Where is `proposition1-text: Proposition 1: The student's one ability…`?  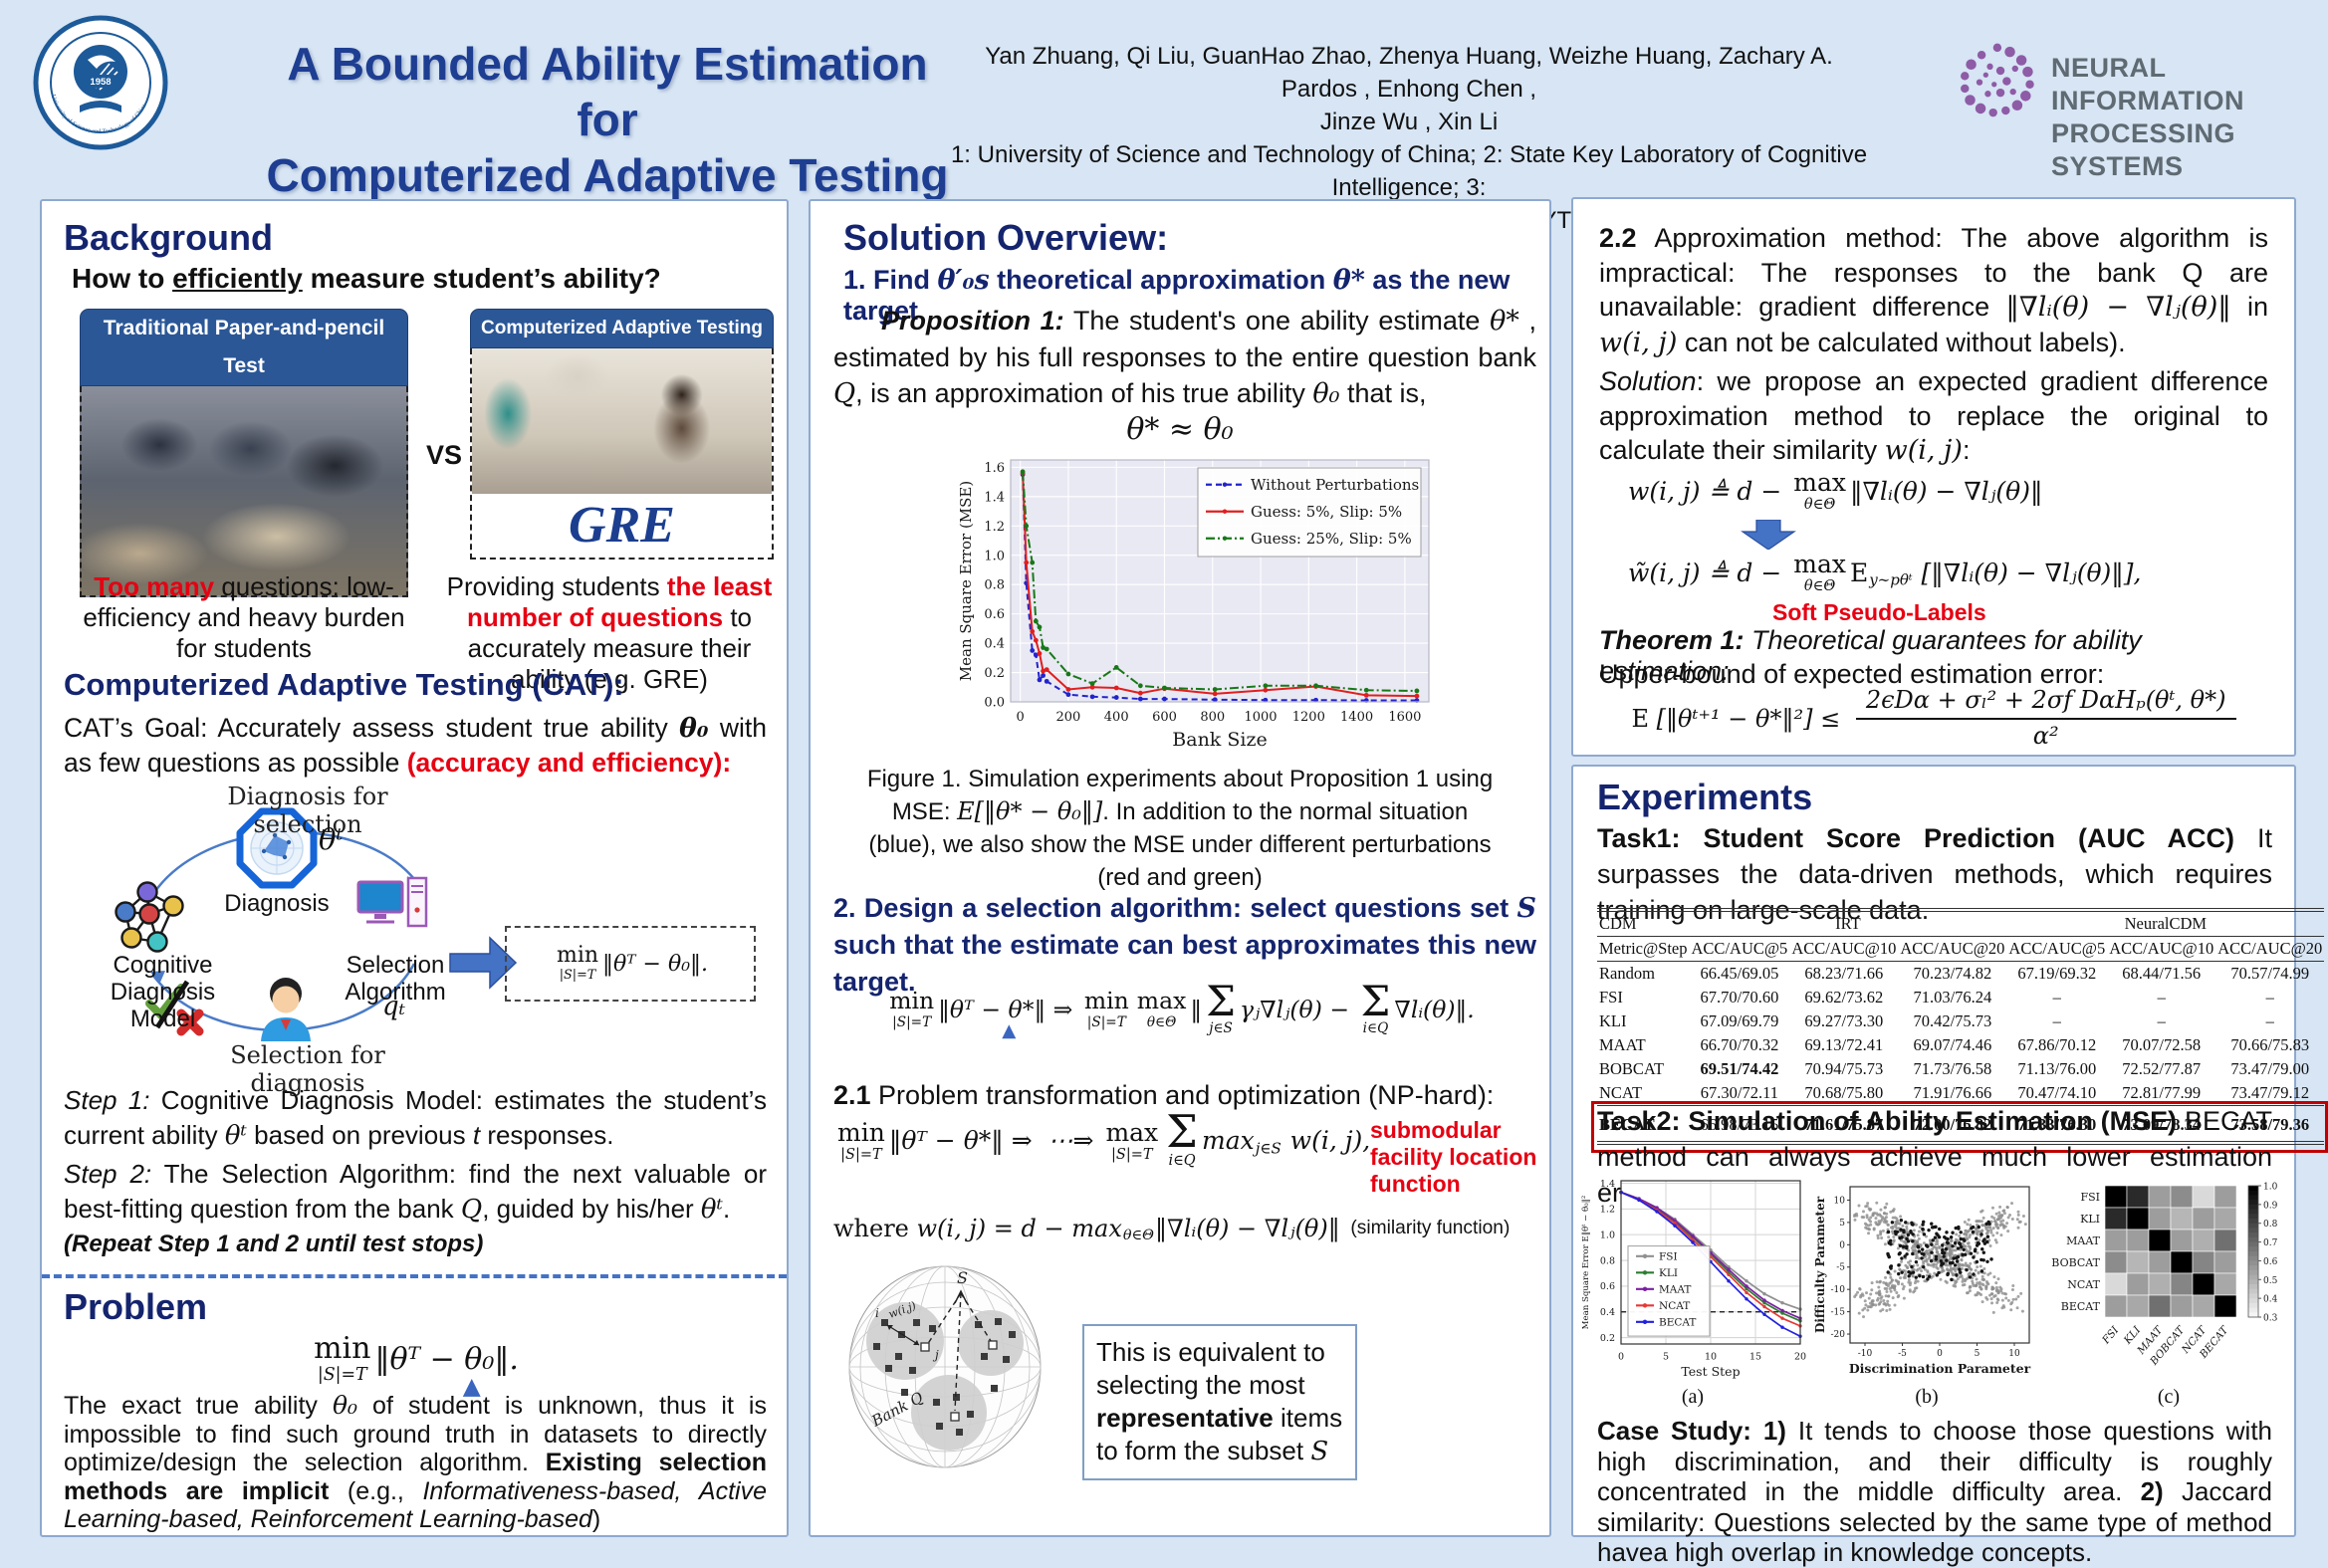 proposition1-text: Proposition 1: The student's one ability… is located at coordinates (1184, 357).